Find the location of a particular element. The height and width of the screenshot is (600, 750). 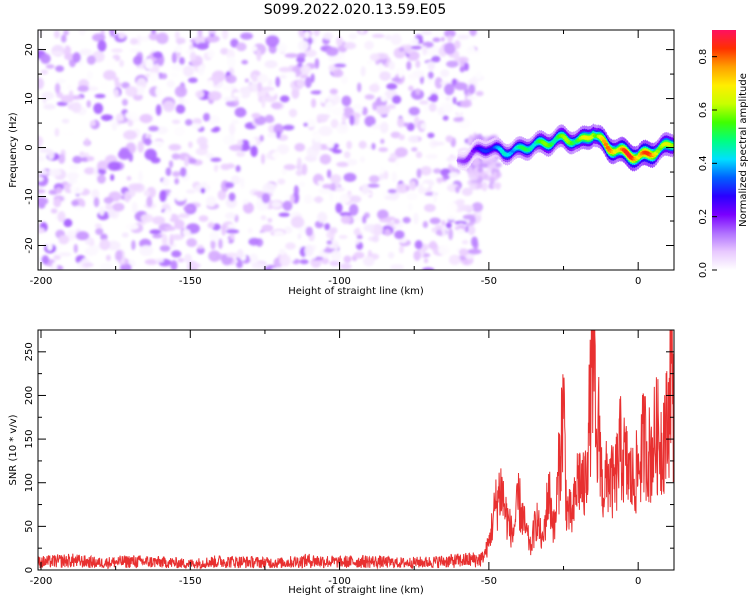

ridge-segment is located at coordinates (471, 154).